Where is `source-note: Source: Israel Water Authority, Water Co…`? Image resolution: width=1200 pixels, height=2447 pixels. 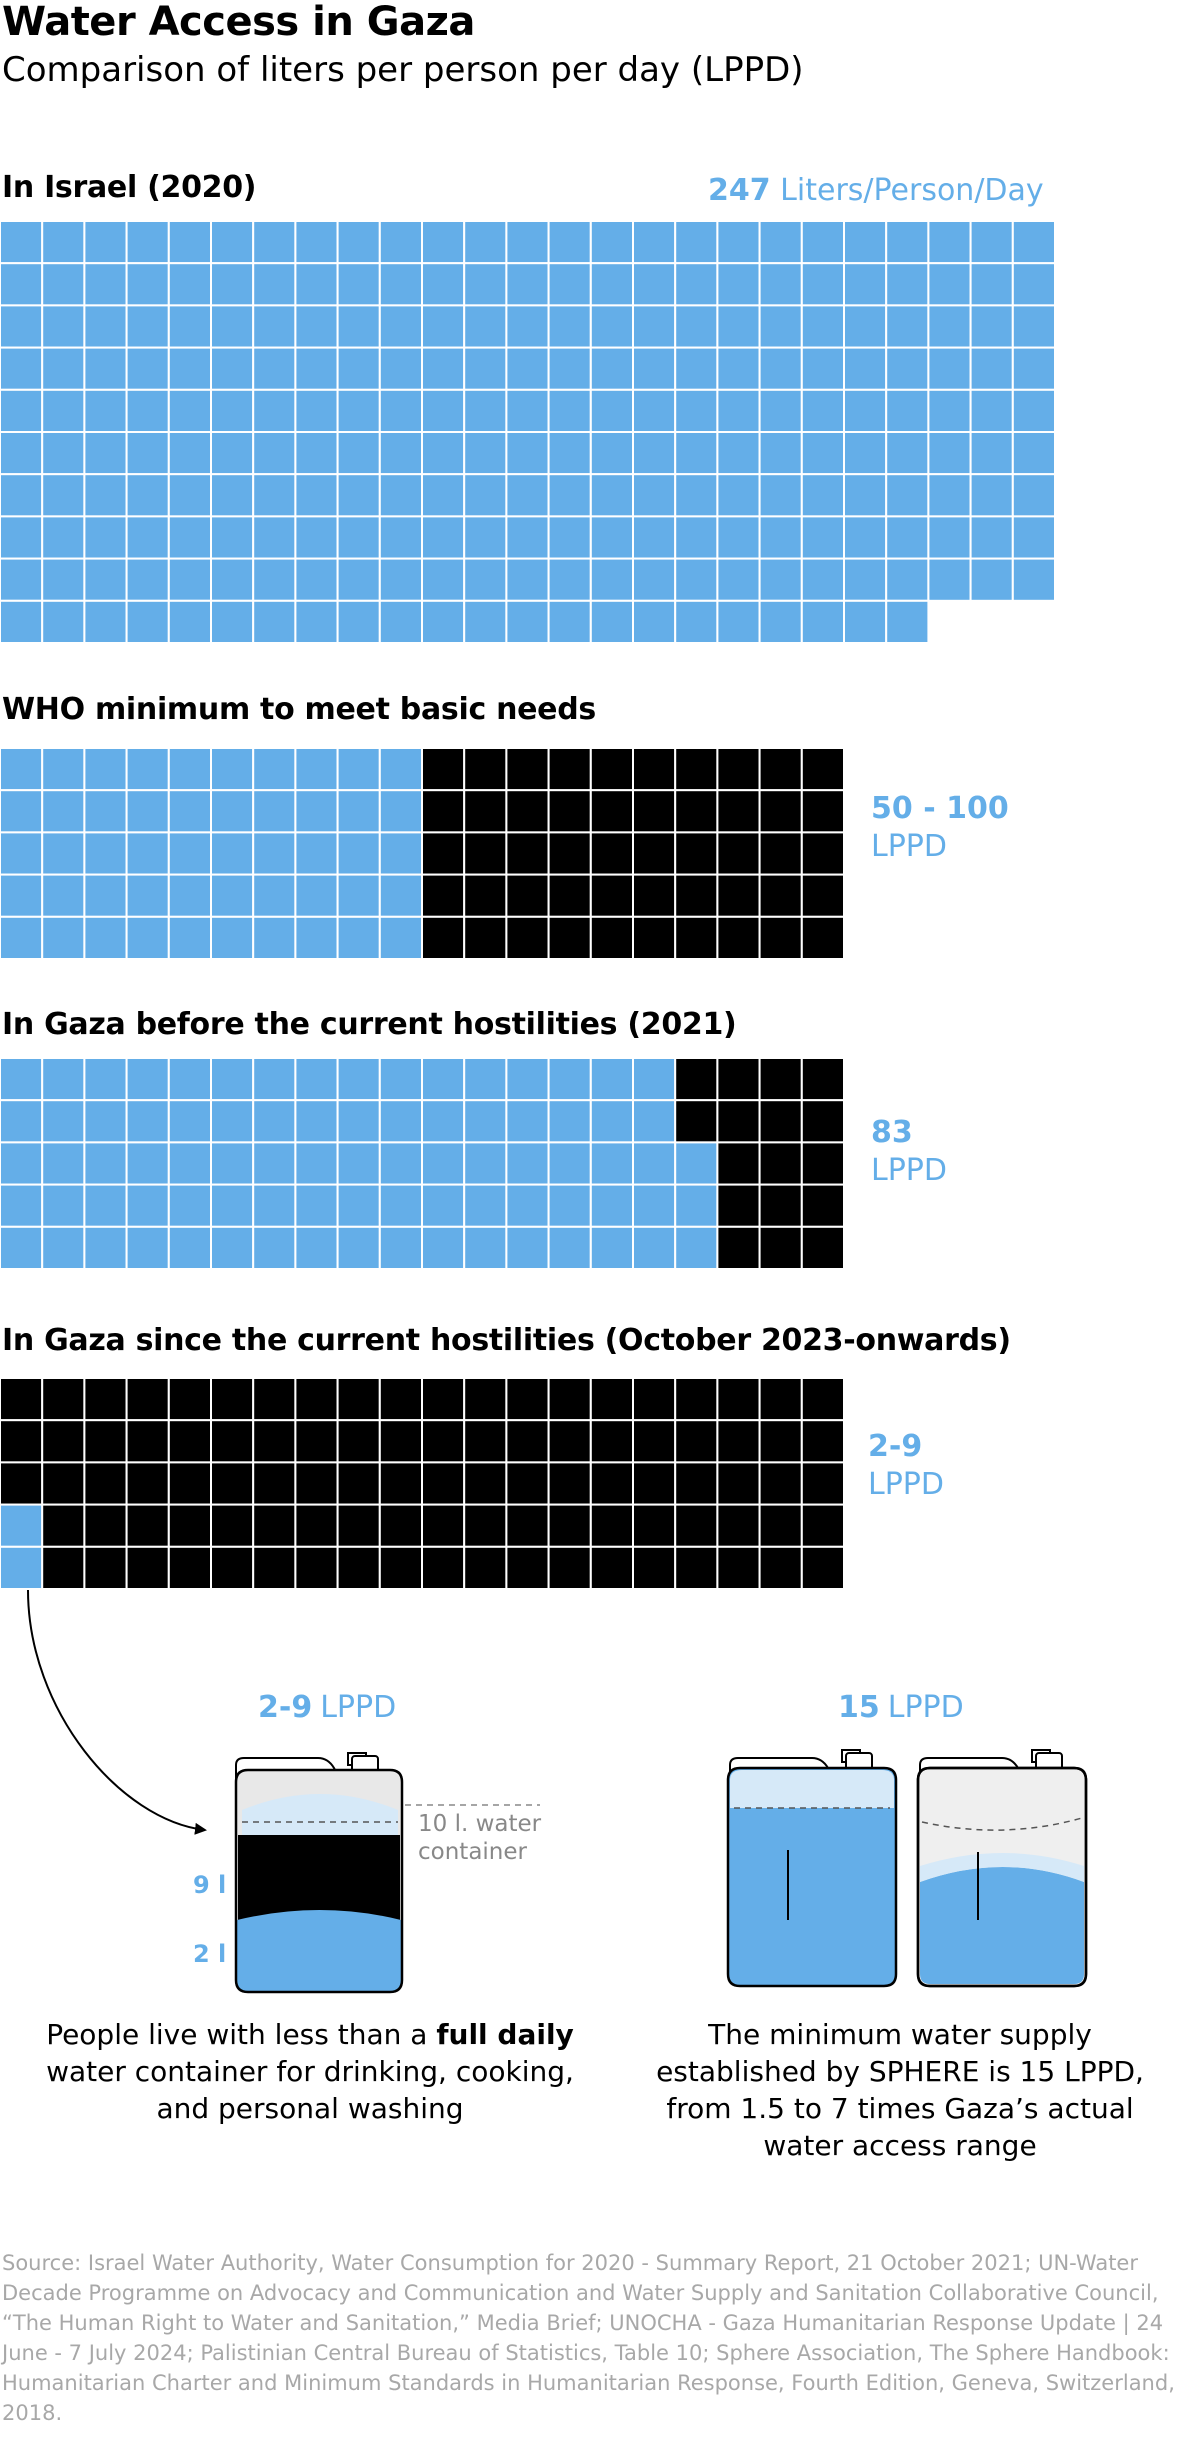 source-note: Source: Israel Water Authority, Water Co… is located at coordinates (588, 2338).